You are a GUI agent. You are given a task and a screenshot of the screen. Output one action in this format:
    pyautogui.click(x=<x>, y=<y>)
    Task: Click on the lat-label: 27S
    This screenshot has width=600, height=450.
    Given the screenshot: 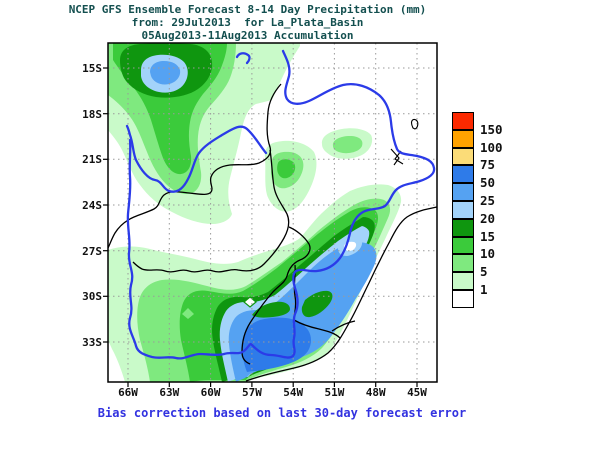 What is the action you would take?
    pyautogui.click(x=92, y=251)
    